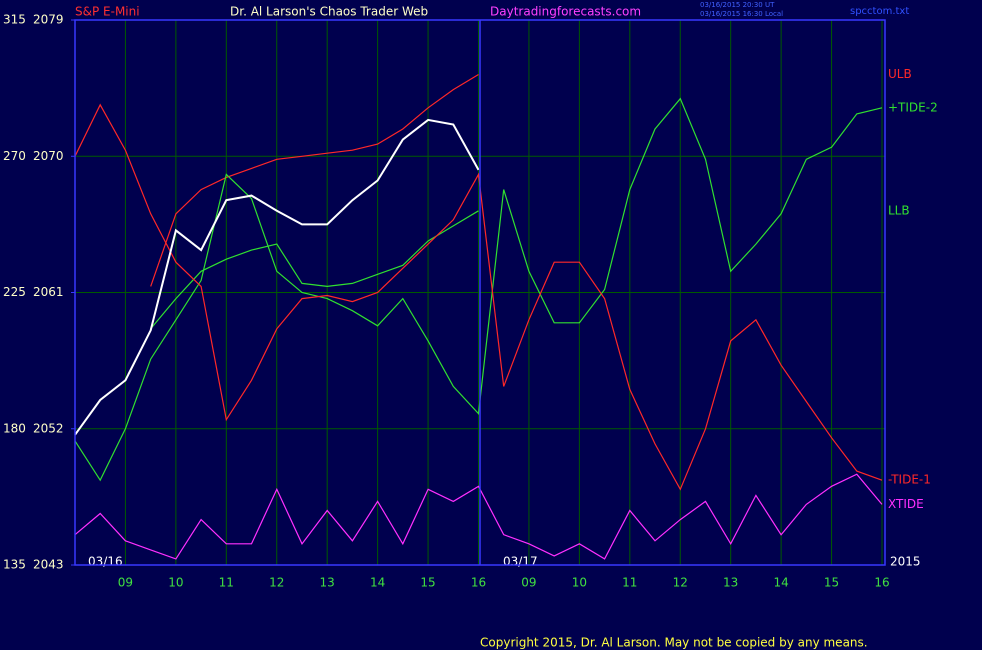  What do you see at coordinates (899, 210) in the screenshot?
I see `series-label: LLB` at bounding box center [899, 210].